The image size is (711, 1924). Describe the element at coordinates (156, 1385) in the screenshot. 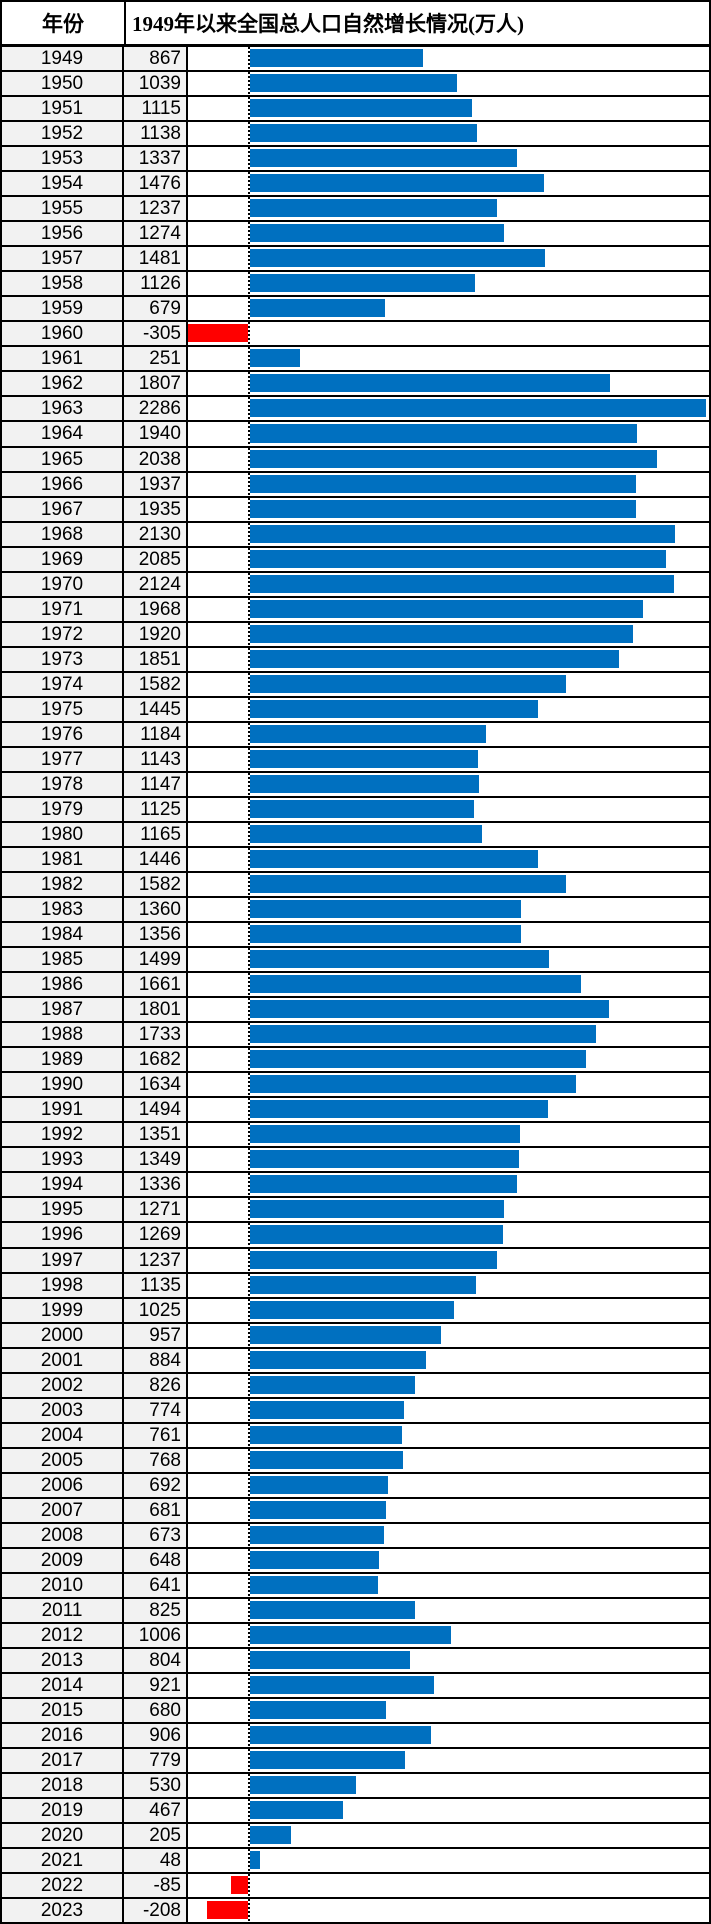

I see `value-cell: 826` at that location.